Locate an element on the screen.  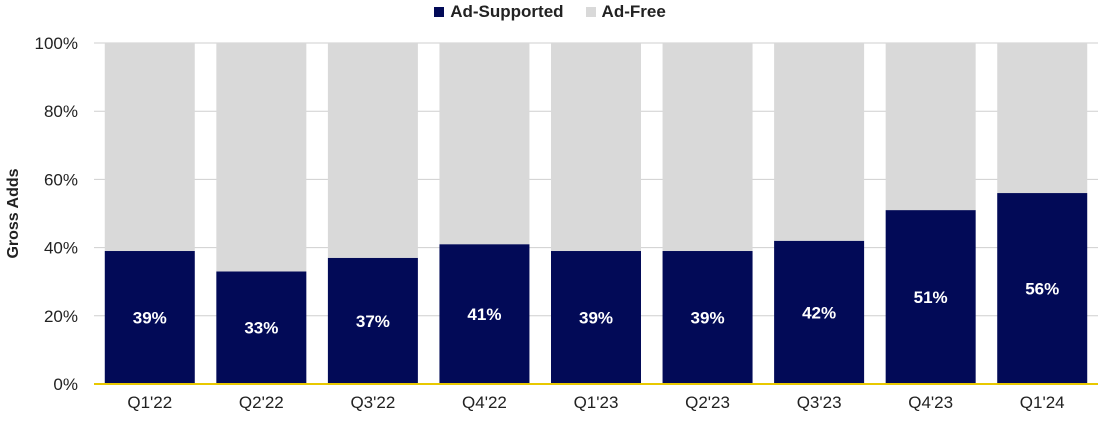
y-tick-label: 80% is located at coordinates (61, 111).